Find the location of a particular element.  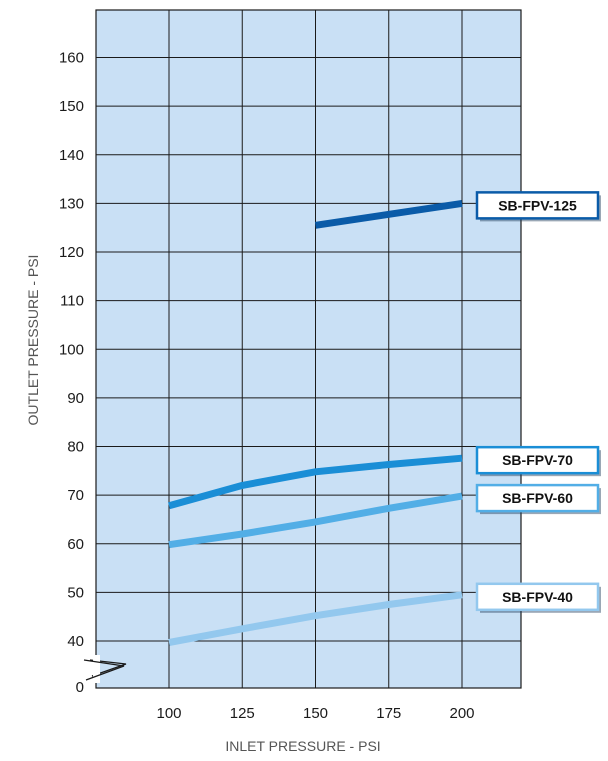

x-axis-title: INLET PRESSURE - PSI is located at coordinates (302, 746).